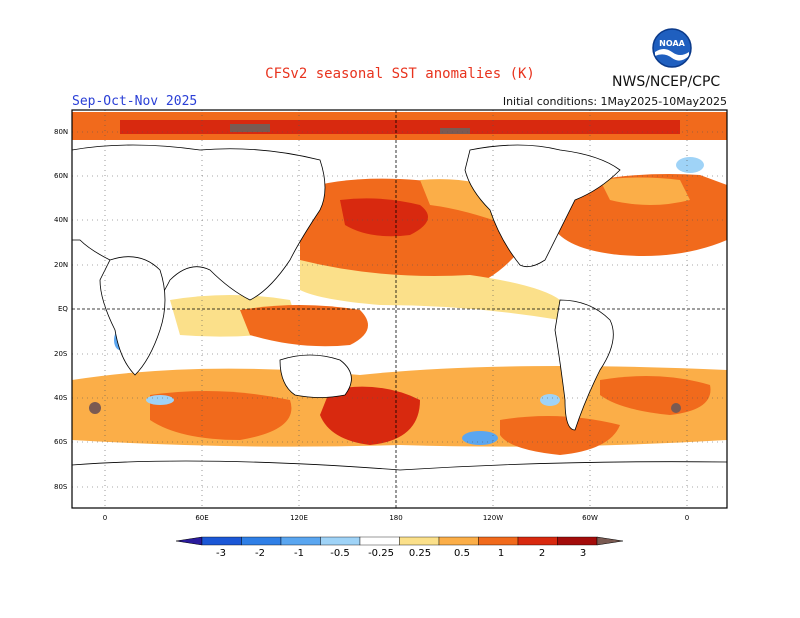 The width and height of the screenshot is (800, 618). What do you see at coordinates (590, 518) in the screenshot?
I see `lon-label-60w: 60W` at bounding box center [590, 518].